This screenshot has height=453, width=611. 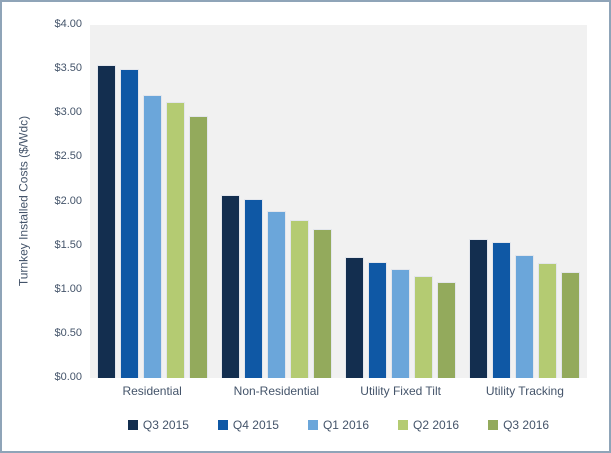 What do you see at coordinates (198, 246) in the screenshot?
I see `bar-q3-2016-residential` at bounding box center [198, 246].